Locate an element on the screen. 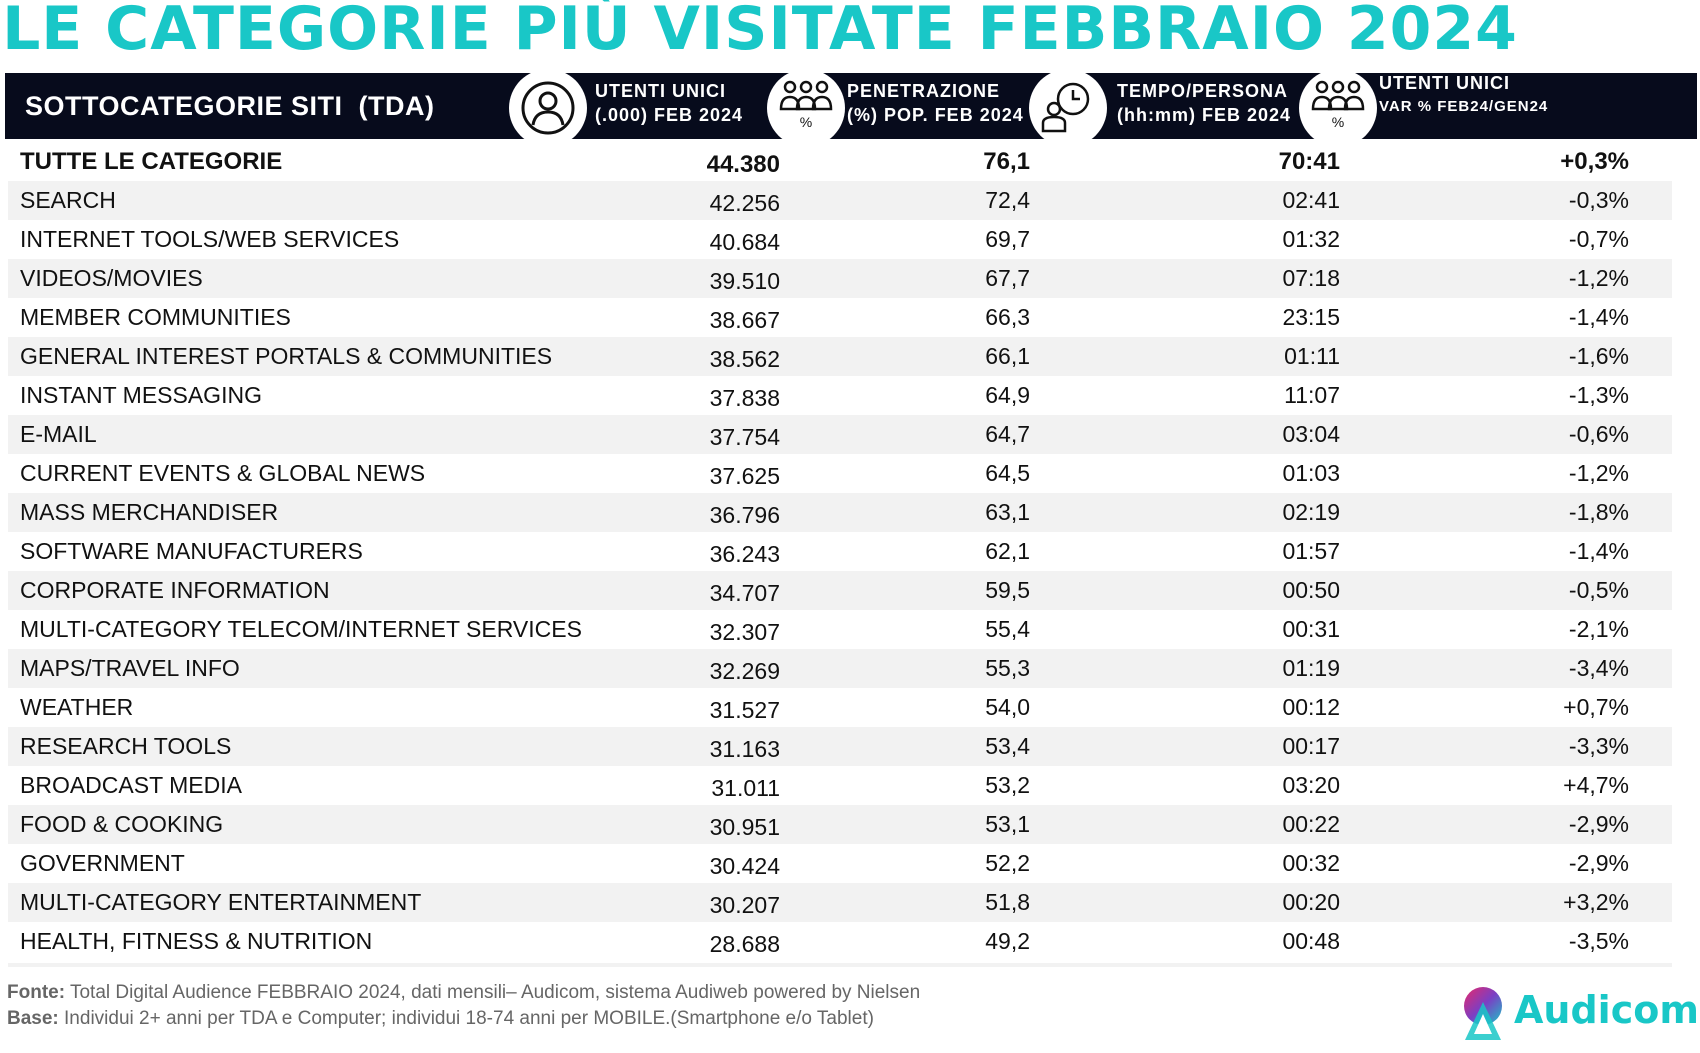 The width and height of the screenshot is (1700, 1053). unique-users: 32.269 is located at coordinates (744, 671).